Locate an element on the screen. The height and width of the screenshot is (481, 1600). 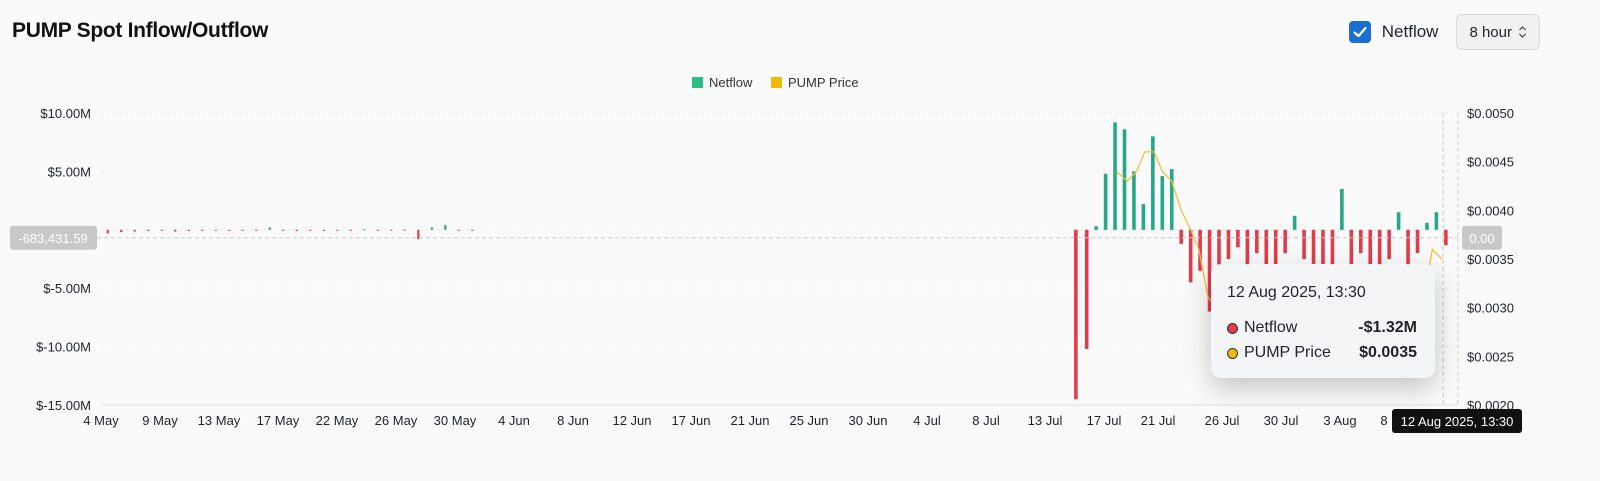
page-title: PUMP Spot Inflow/Outflow is located at coordinates (140, 30).